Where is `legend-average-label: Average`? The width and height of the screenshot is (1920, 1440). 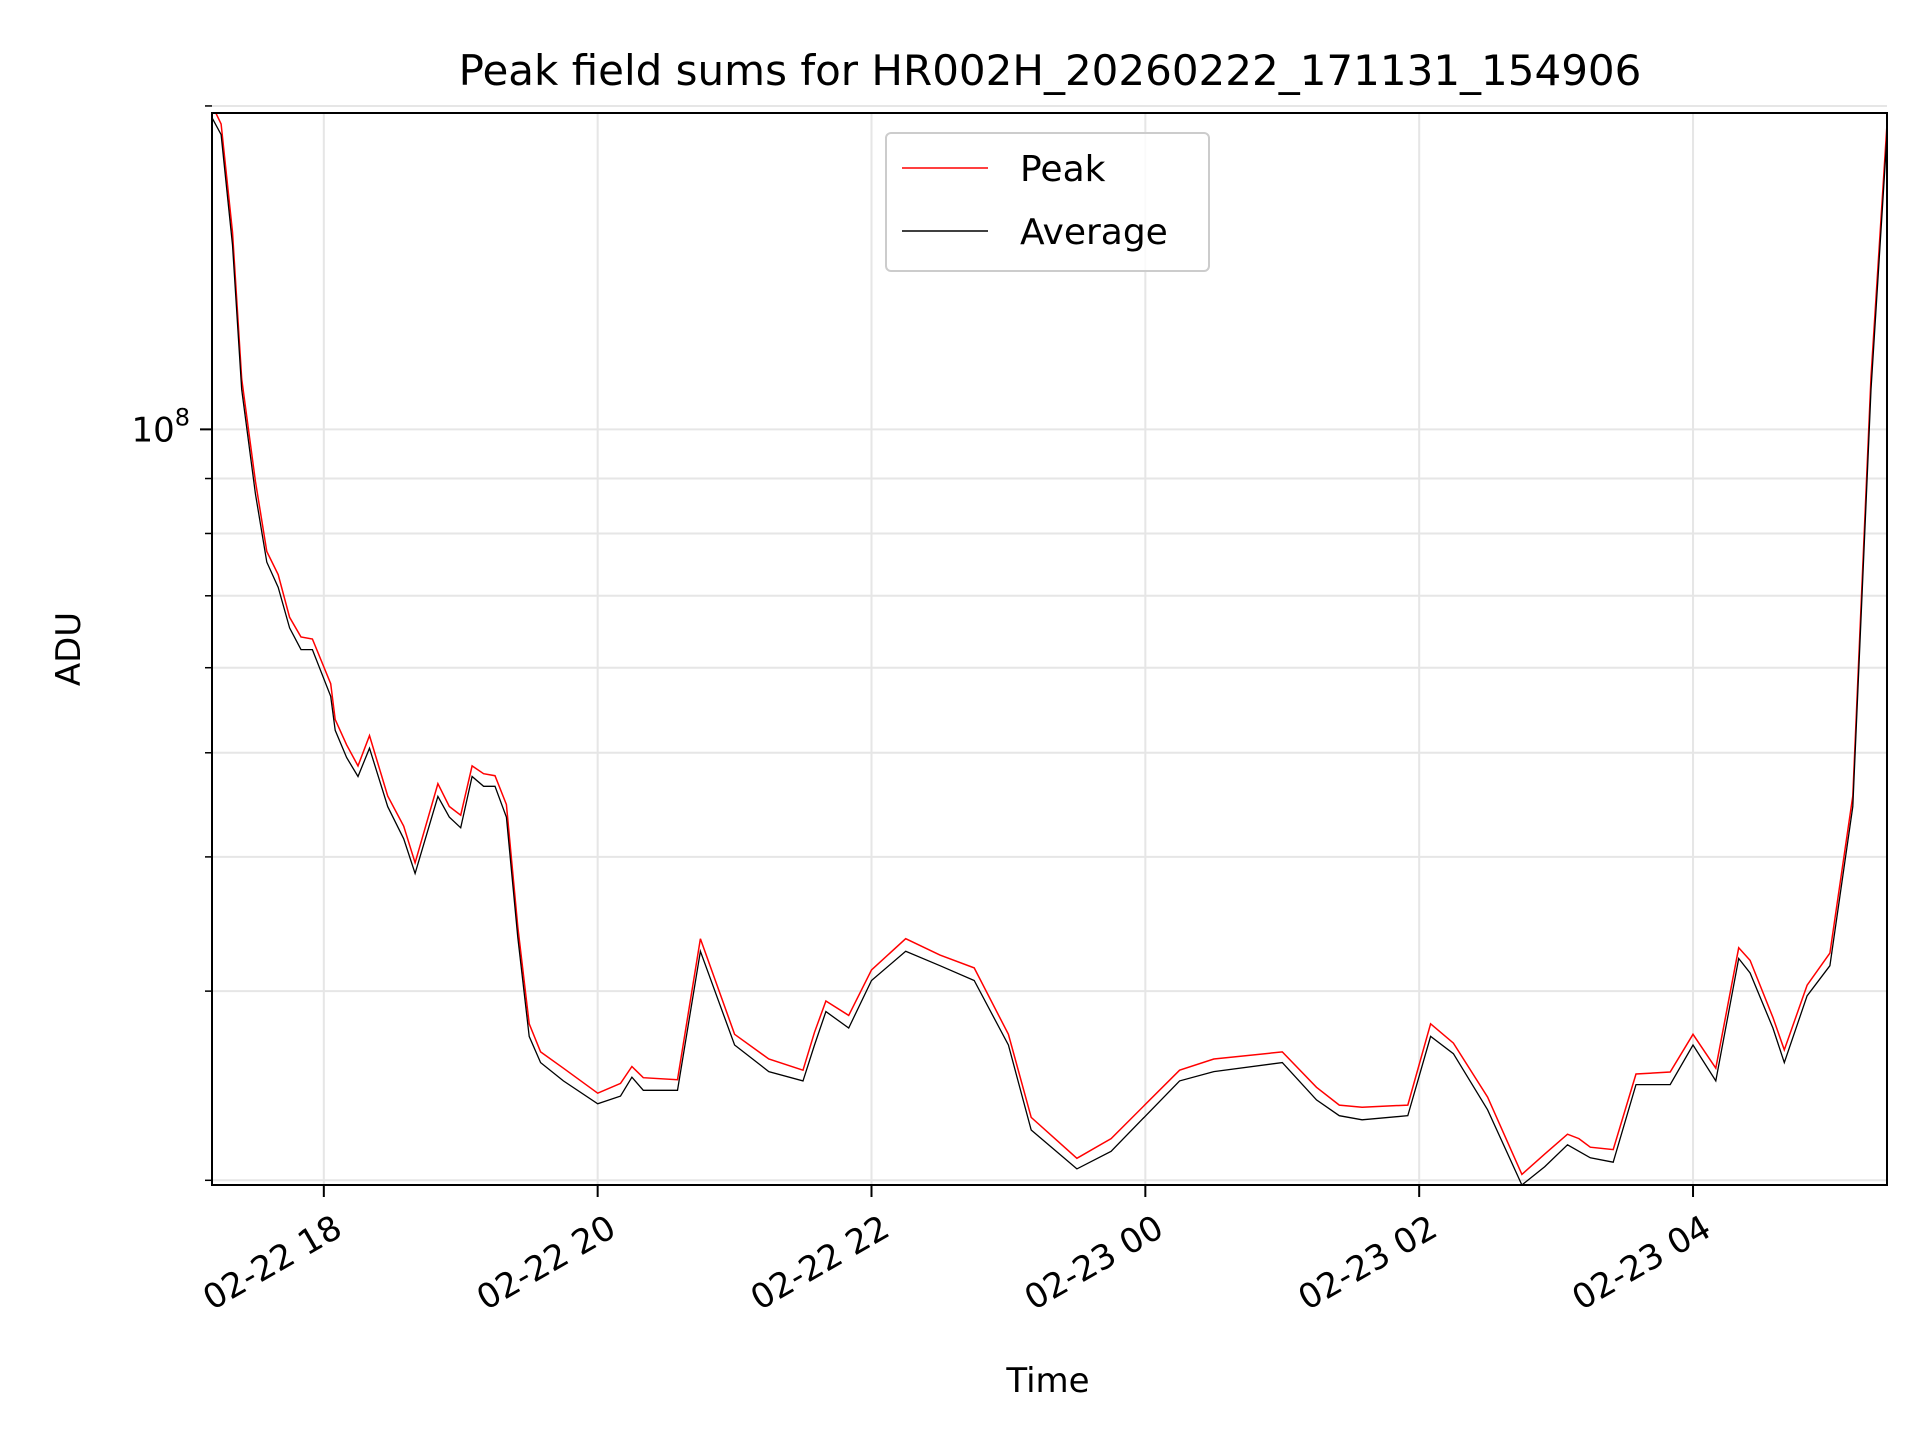
legend-average-label: Average is located at coordinates (1094, 232).